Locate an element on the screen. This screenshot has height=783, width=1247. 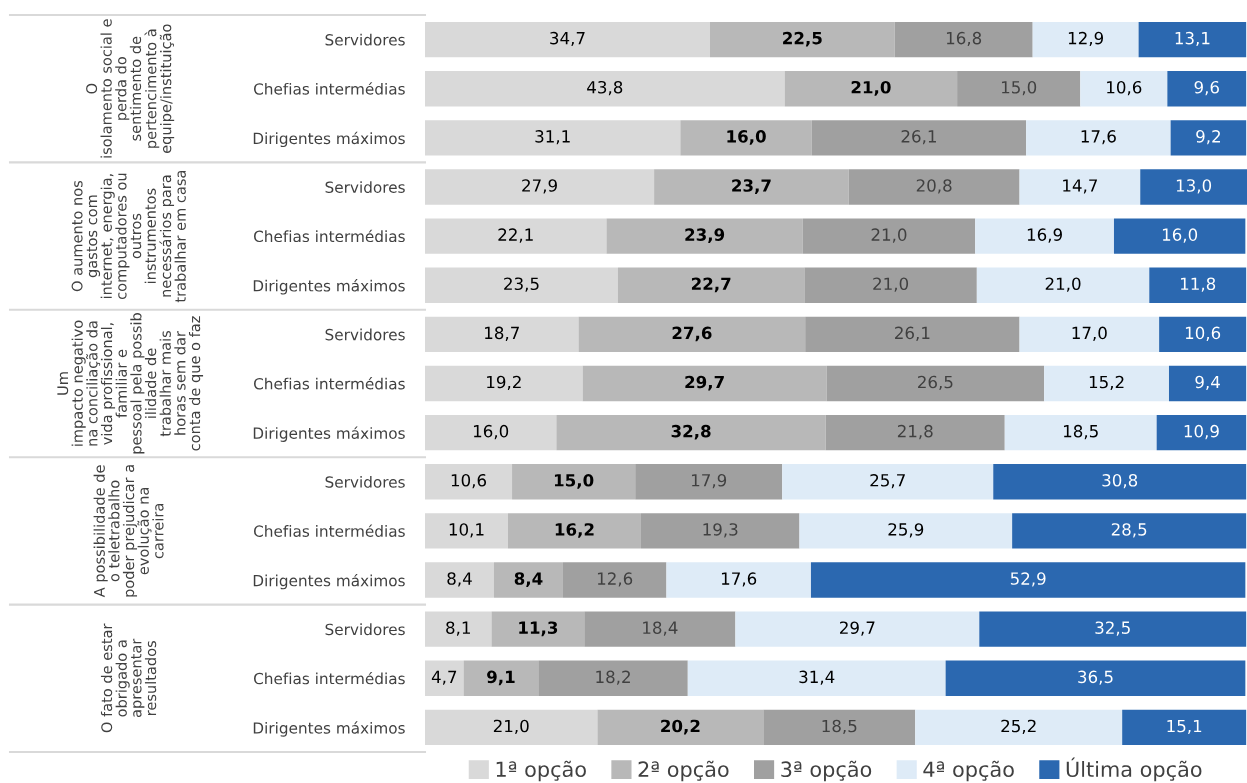
data-label: 9,1 is located at coordinates (501, 678).